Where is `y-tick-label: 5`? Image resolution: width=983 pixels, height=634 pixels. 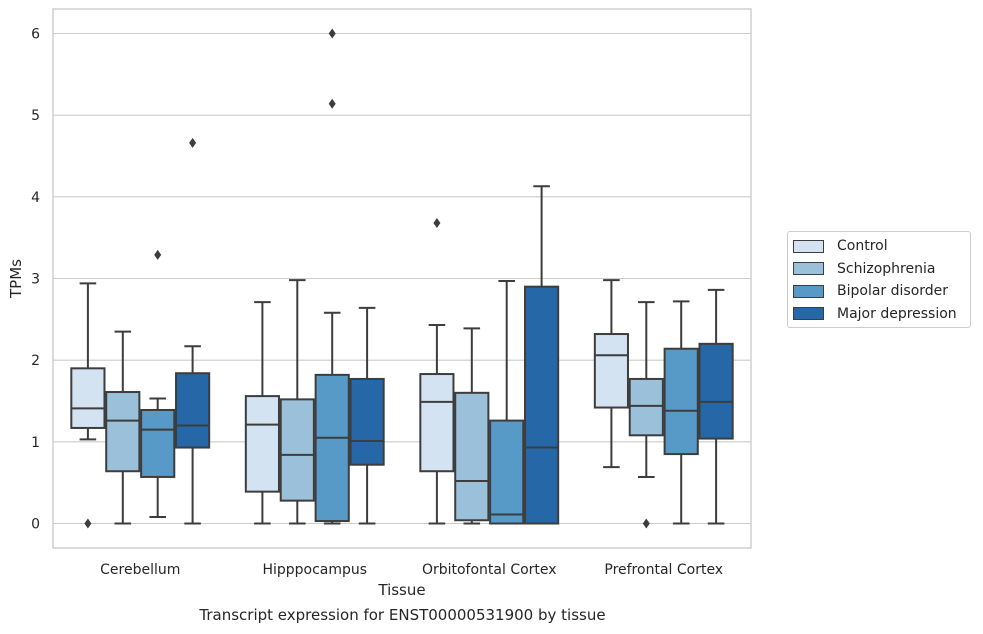 y-tick-label: 5 is located at coordinates (35, 116).